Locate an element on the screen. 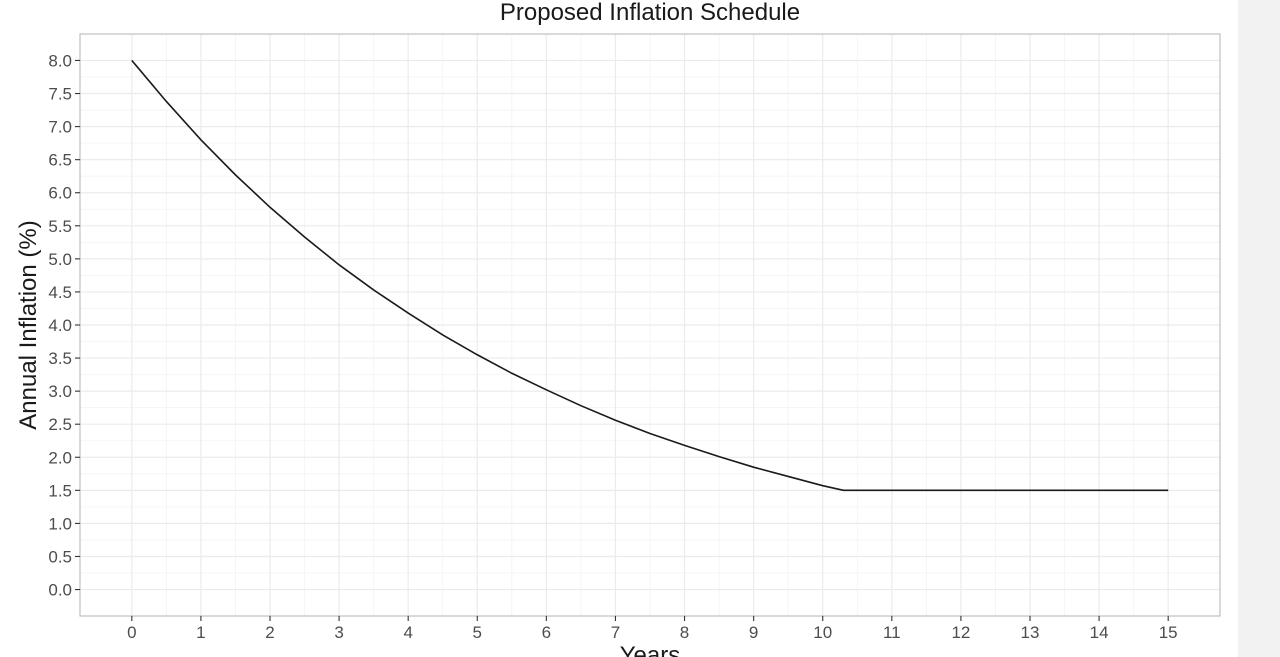 The width and height of the screenshot is (1280, 657). y-tick-label: 7.0 is located at coordinates (60, 127).